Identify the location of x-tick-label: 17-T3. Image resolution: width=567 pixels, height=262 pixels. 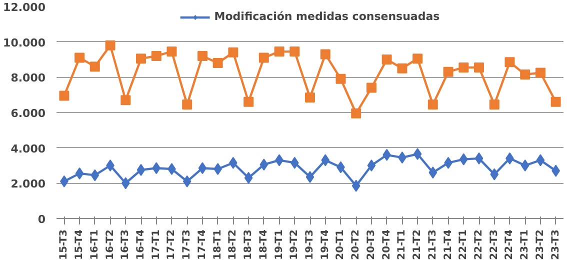
(187, 244).